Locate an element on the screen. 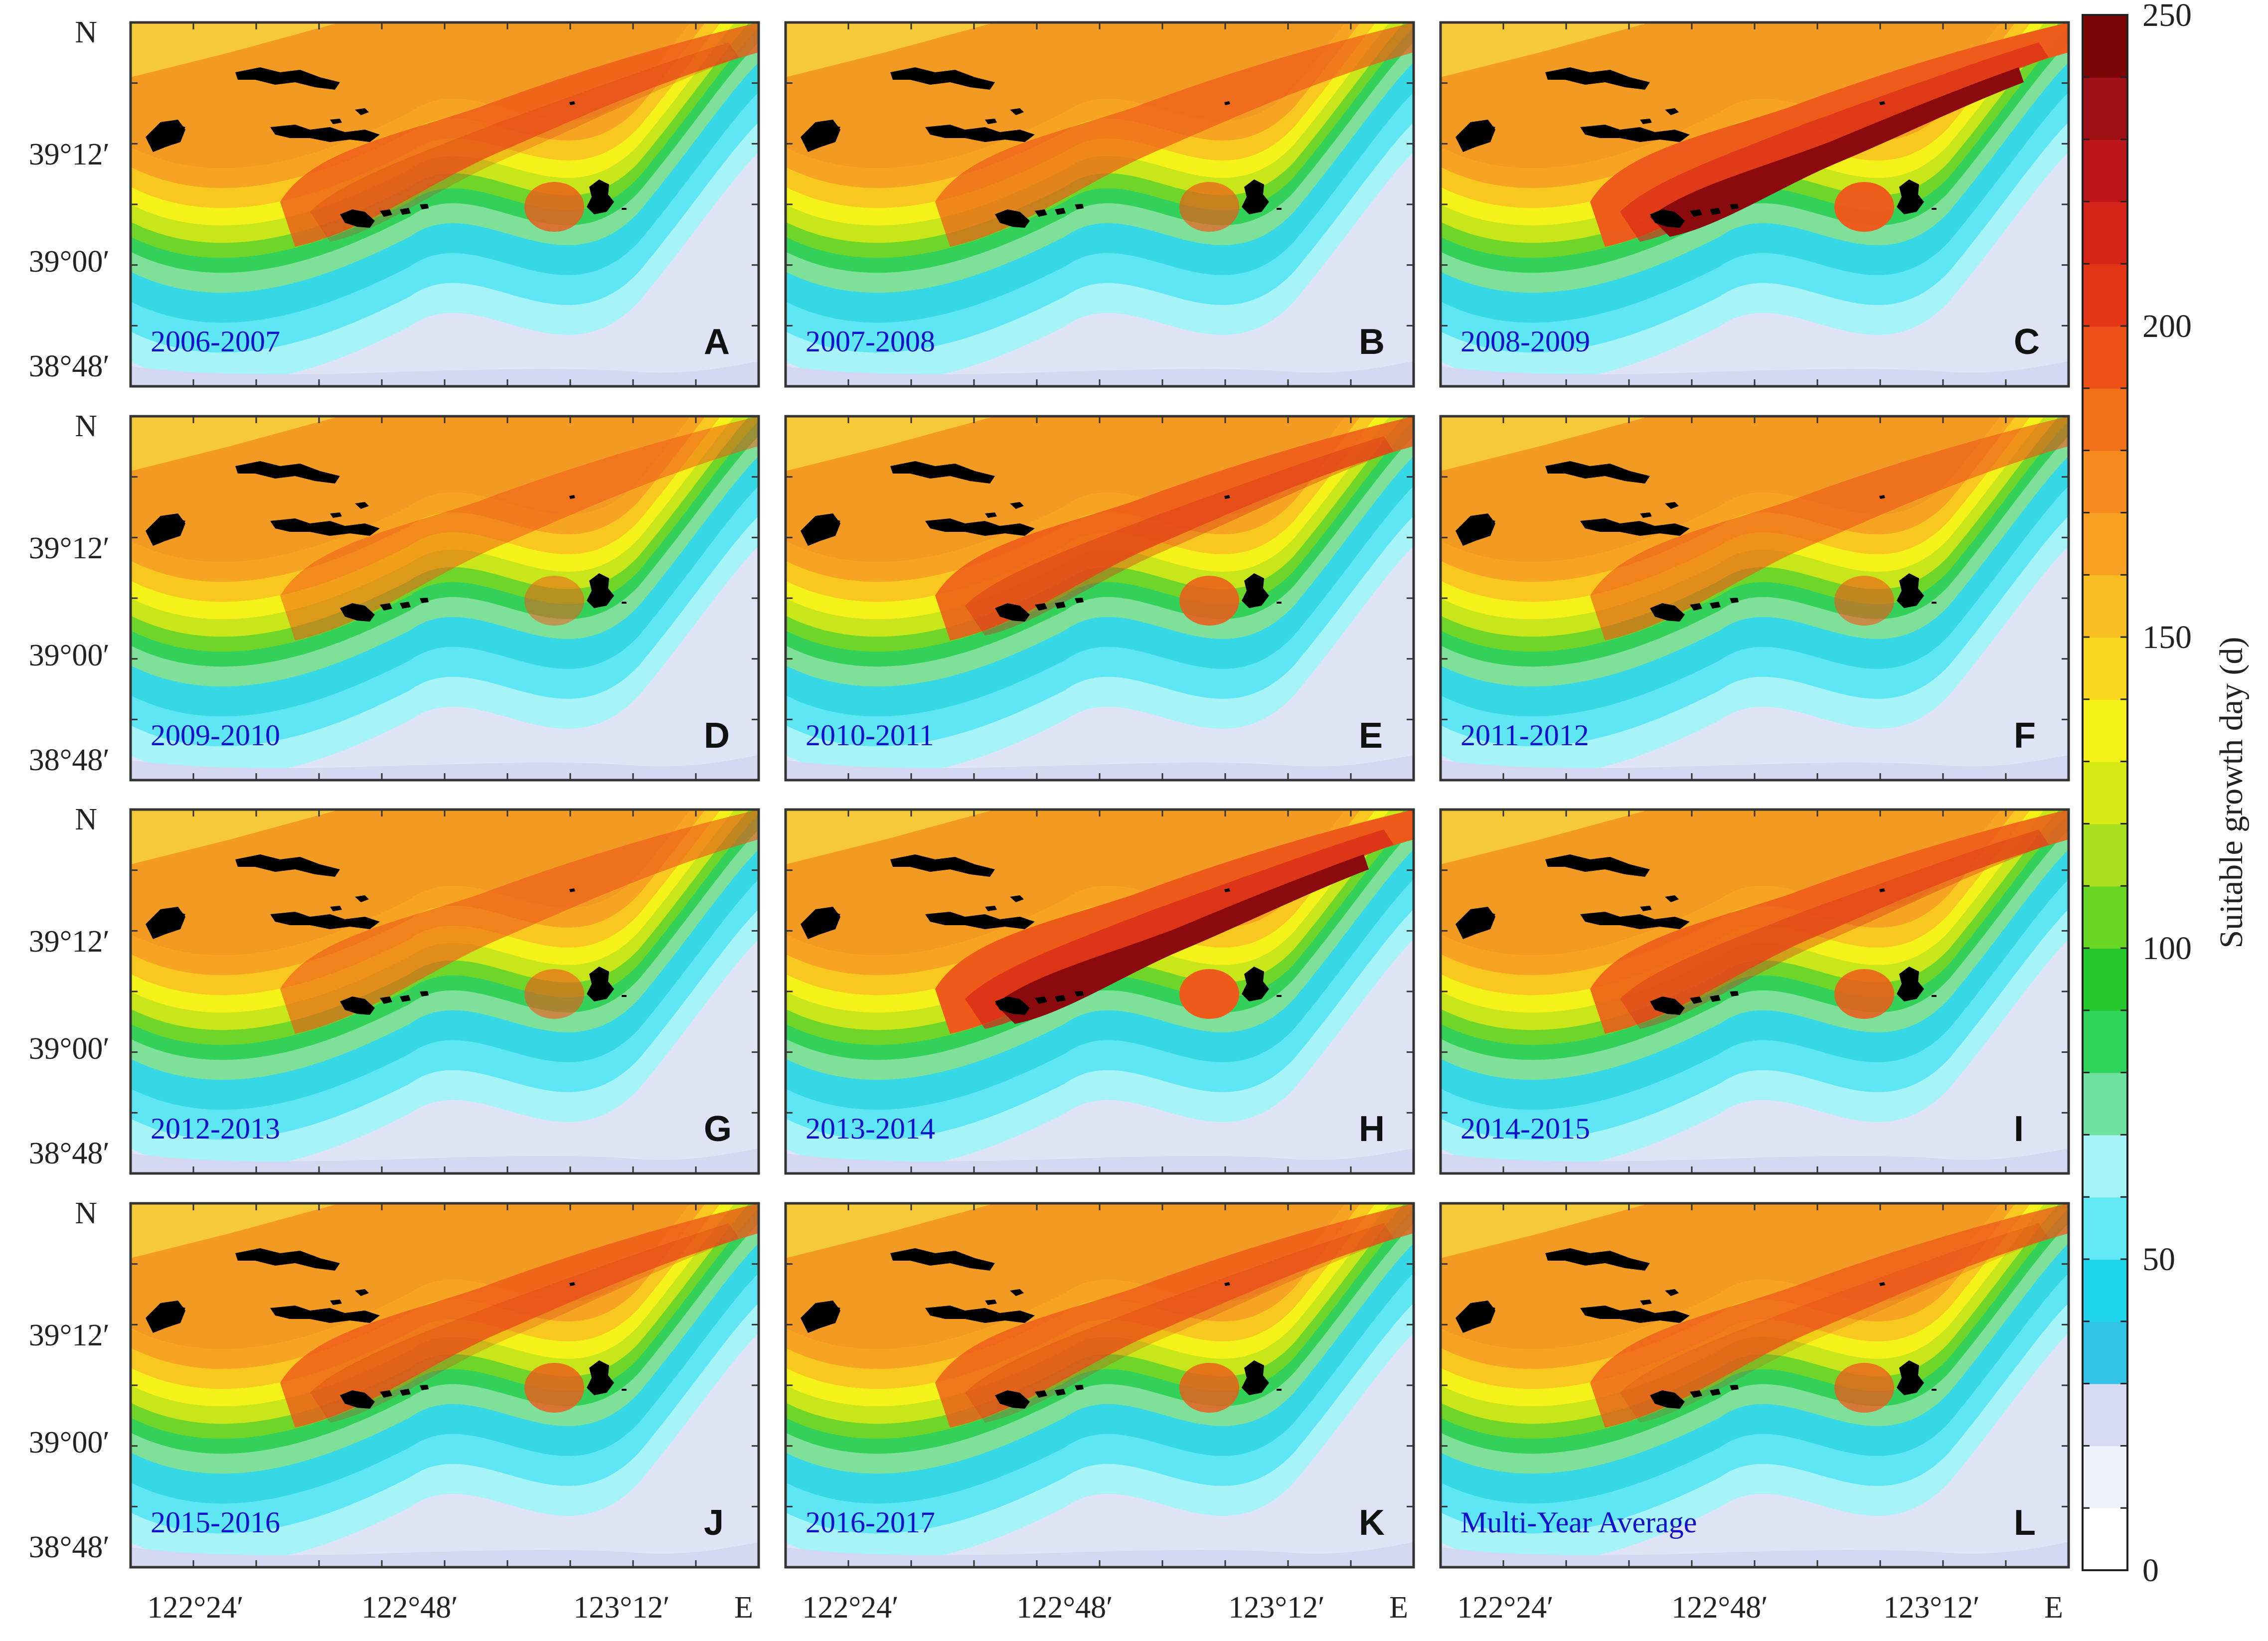 This screenshot has width=2268, height=1641. panel-letter: D is located at coordinates (717, 736).